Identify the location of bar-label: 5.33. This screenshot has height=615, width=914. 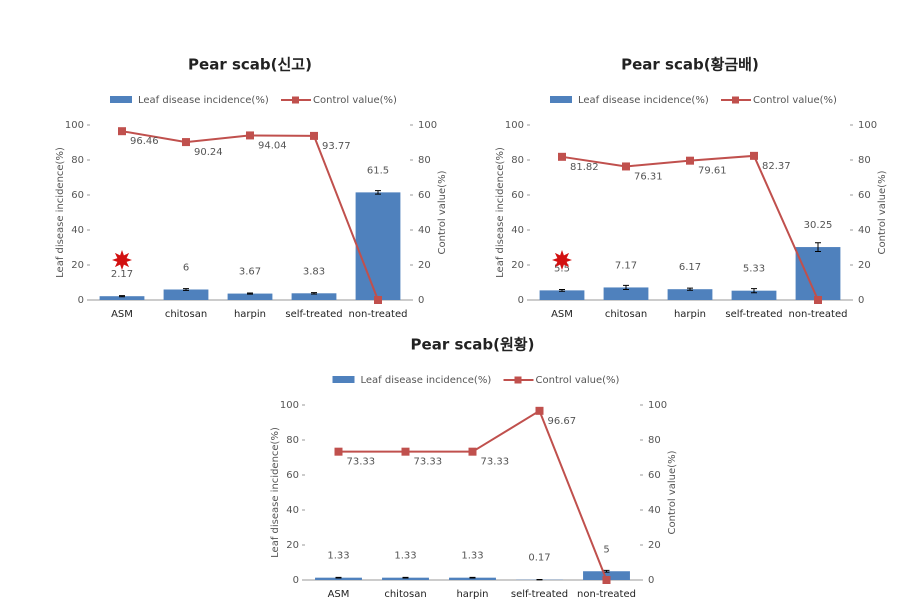
(754, 269).